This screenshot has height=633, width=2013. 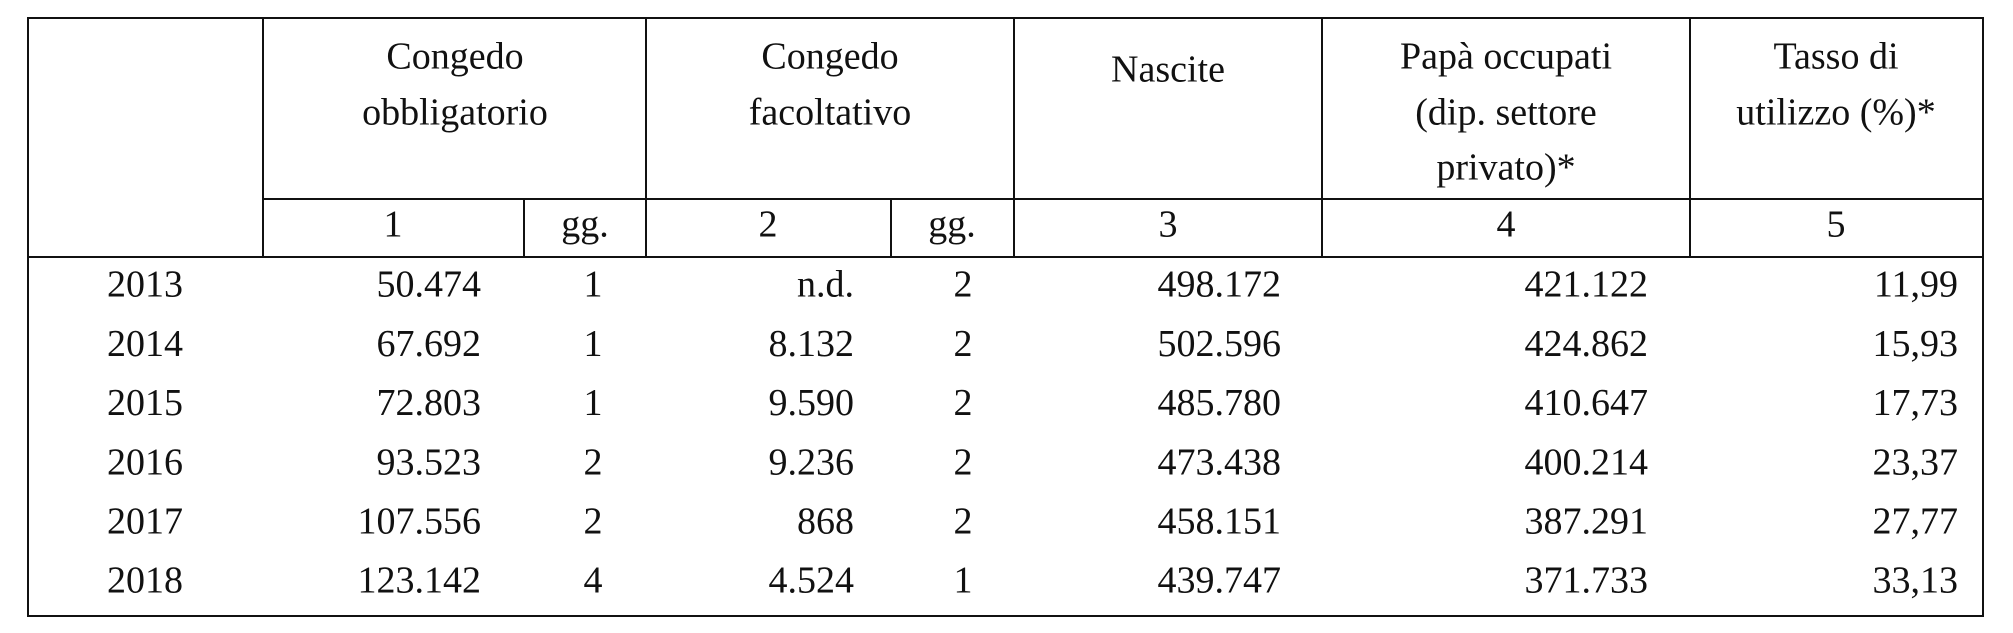 I want to click on cell: 2018, so click(x=145, y=581).